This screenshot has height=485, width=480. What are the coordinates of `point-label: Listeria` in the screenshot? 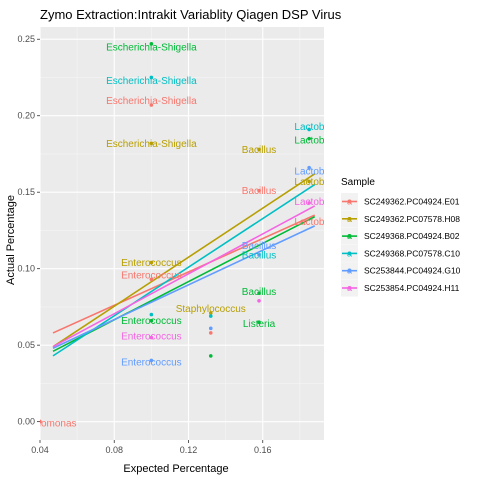 It's located at (259, 324).